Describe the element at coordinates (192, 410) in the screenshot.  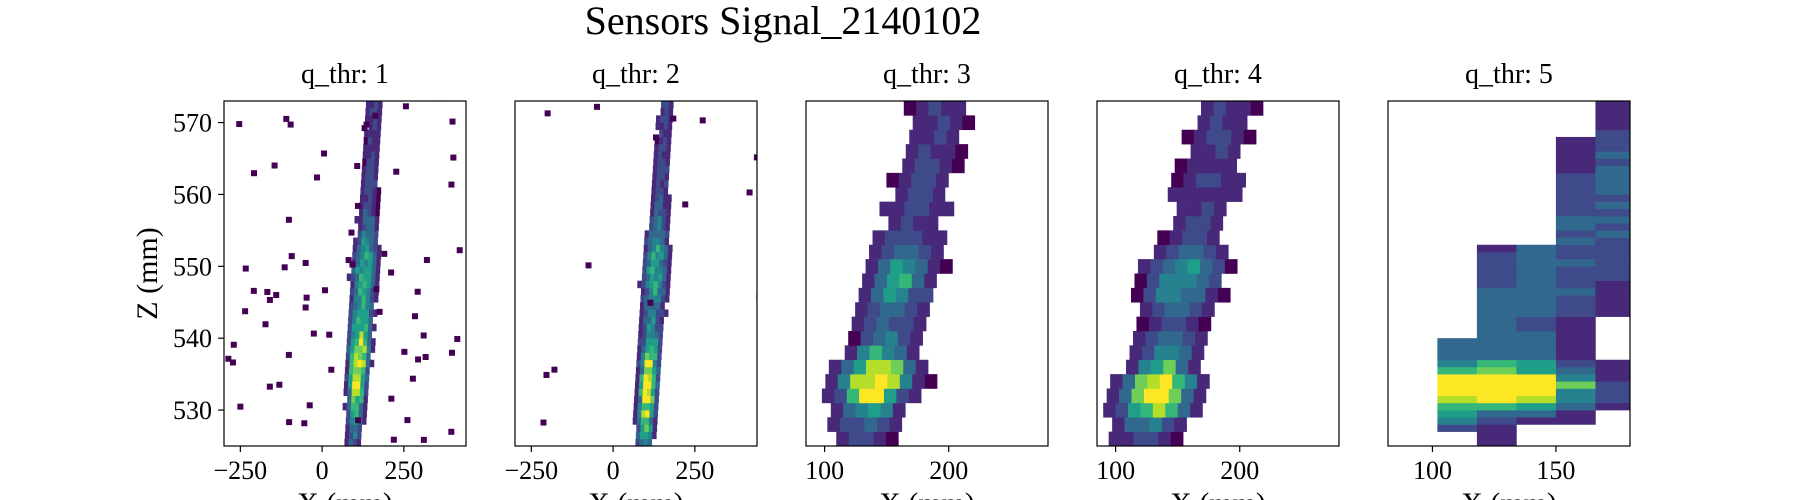
I see `y-tick-label: 530` at that location.